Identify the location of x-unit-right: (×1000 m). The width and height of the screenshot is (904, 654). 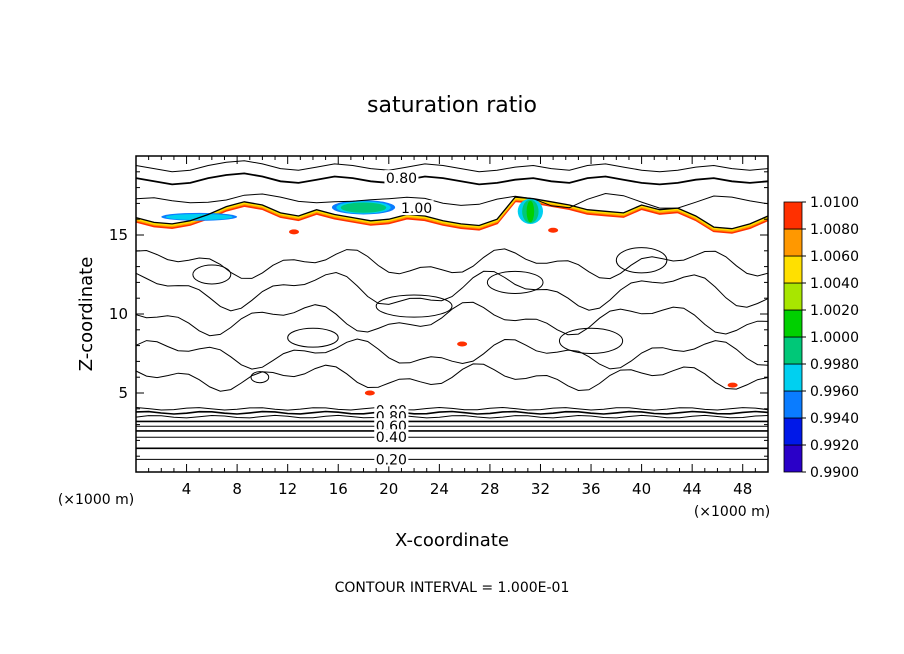
(732, 512).